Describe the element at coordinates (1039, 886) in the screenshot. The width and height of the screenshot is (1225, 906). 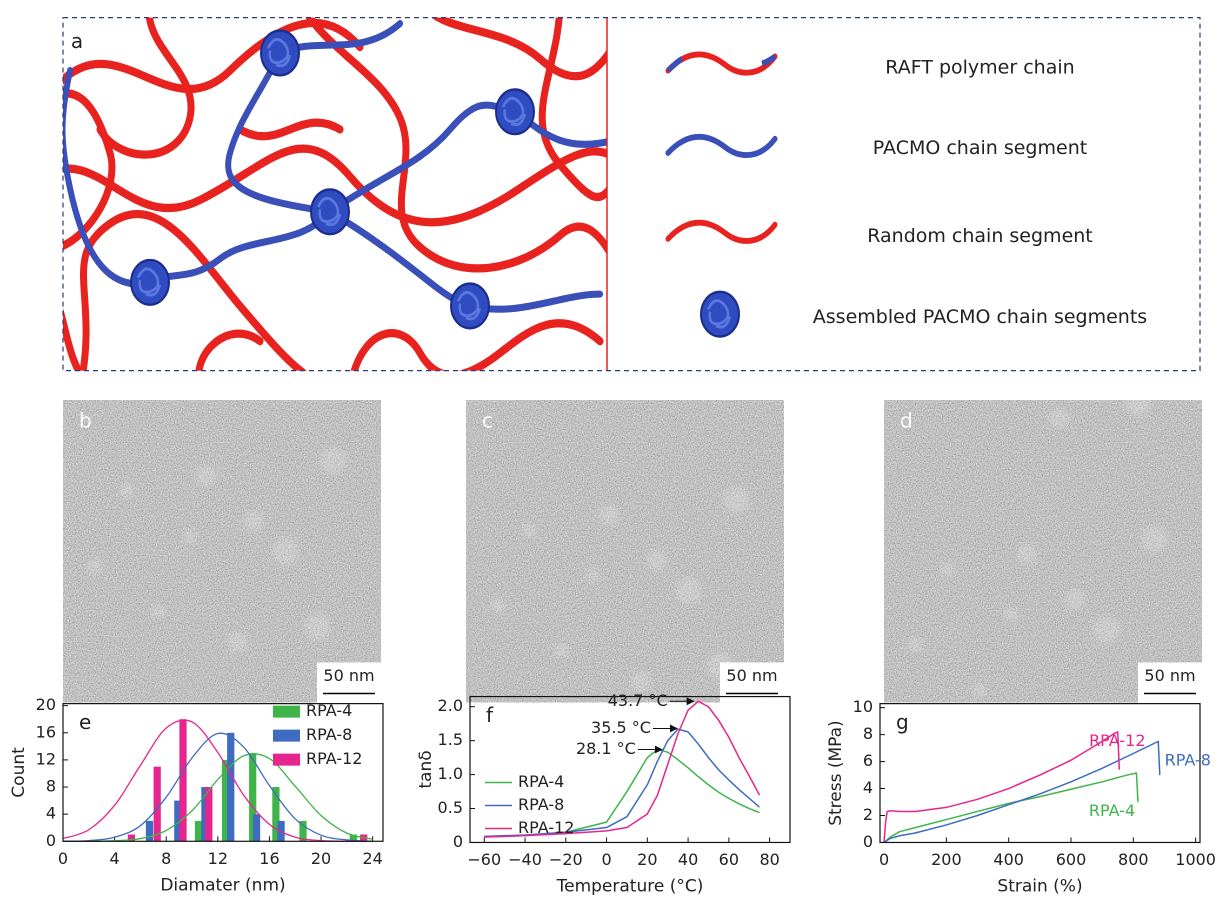
I see `x-axis-title: Strain (%)` at that location.